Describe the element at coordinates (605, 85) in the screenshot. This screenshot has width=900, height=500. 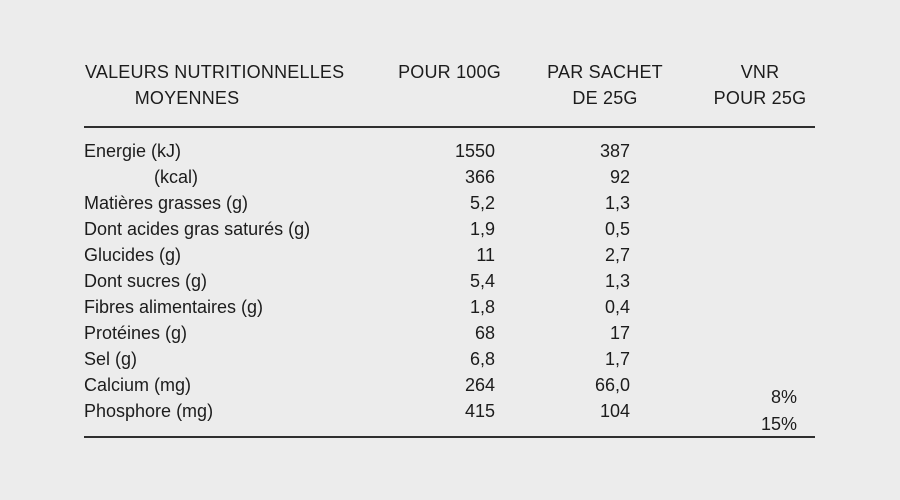
I see `header-col-per-sachet: PAR SACHET DE 25G` at that location.